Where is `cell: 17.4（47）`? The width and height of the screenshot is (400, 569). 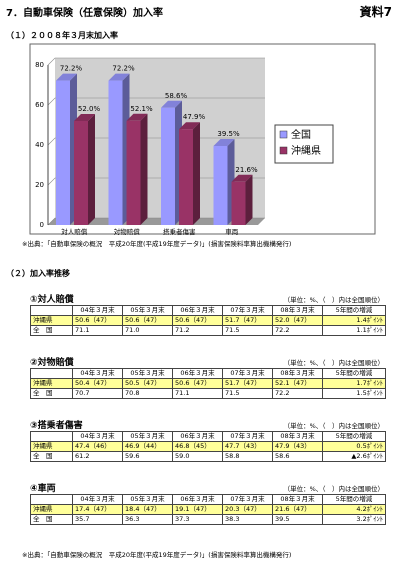 cell: 17.4（47） is located at coordinates (97, 509).